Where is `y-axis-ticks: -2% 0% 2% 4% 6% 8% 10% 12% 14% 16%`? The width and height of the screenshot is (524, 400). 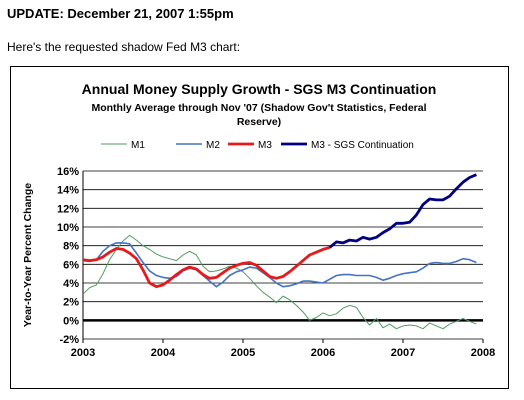 y-axis-ticks: -2% 0% 2% 4% 6% 8% 10% 12% 14% 16% is located at coordinates (68, 256).